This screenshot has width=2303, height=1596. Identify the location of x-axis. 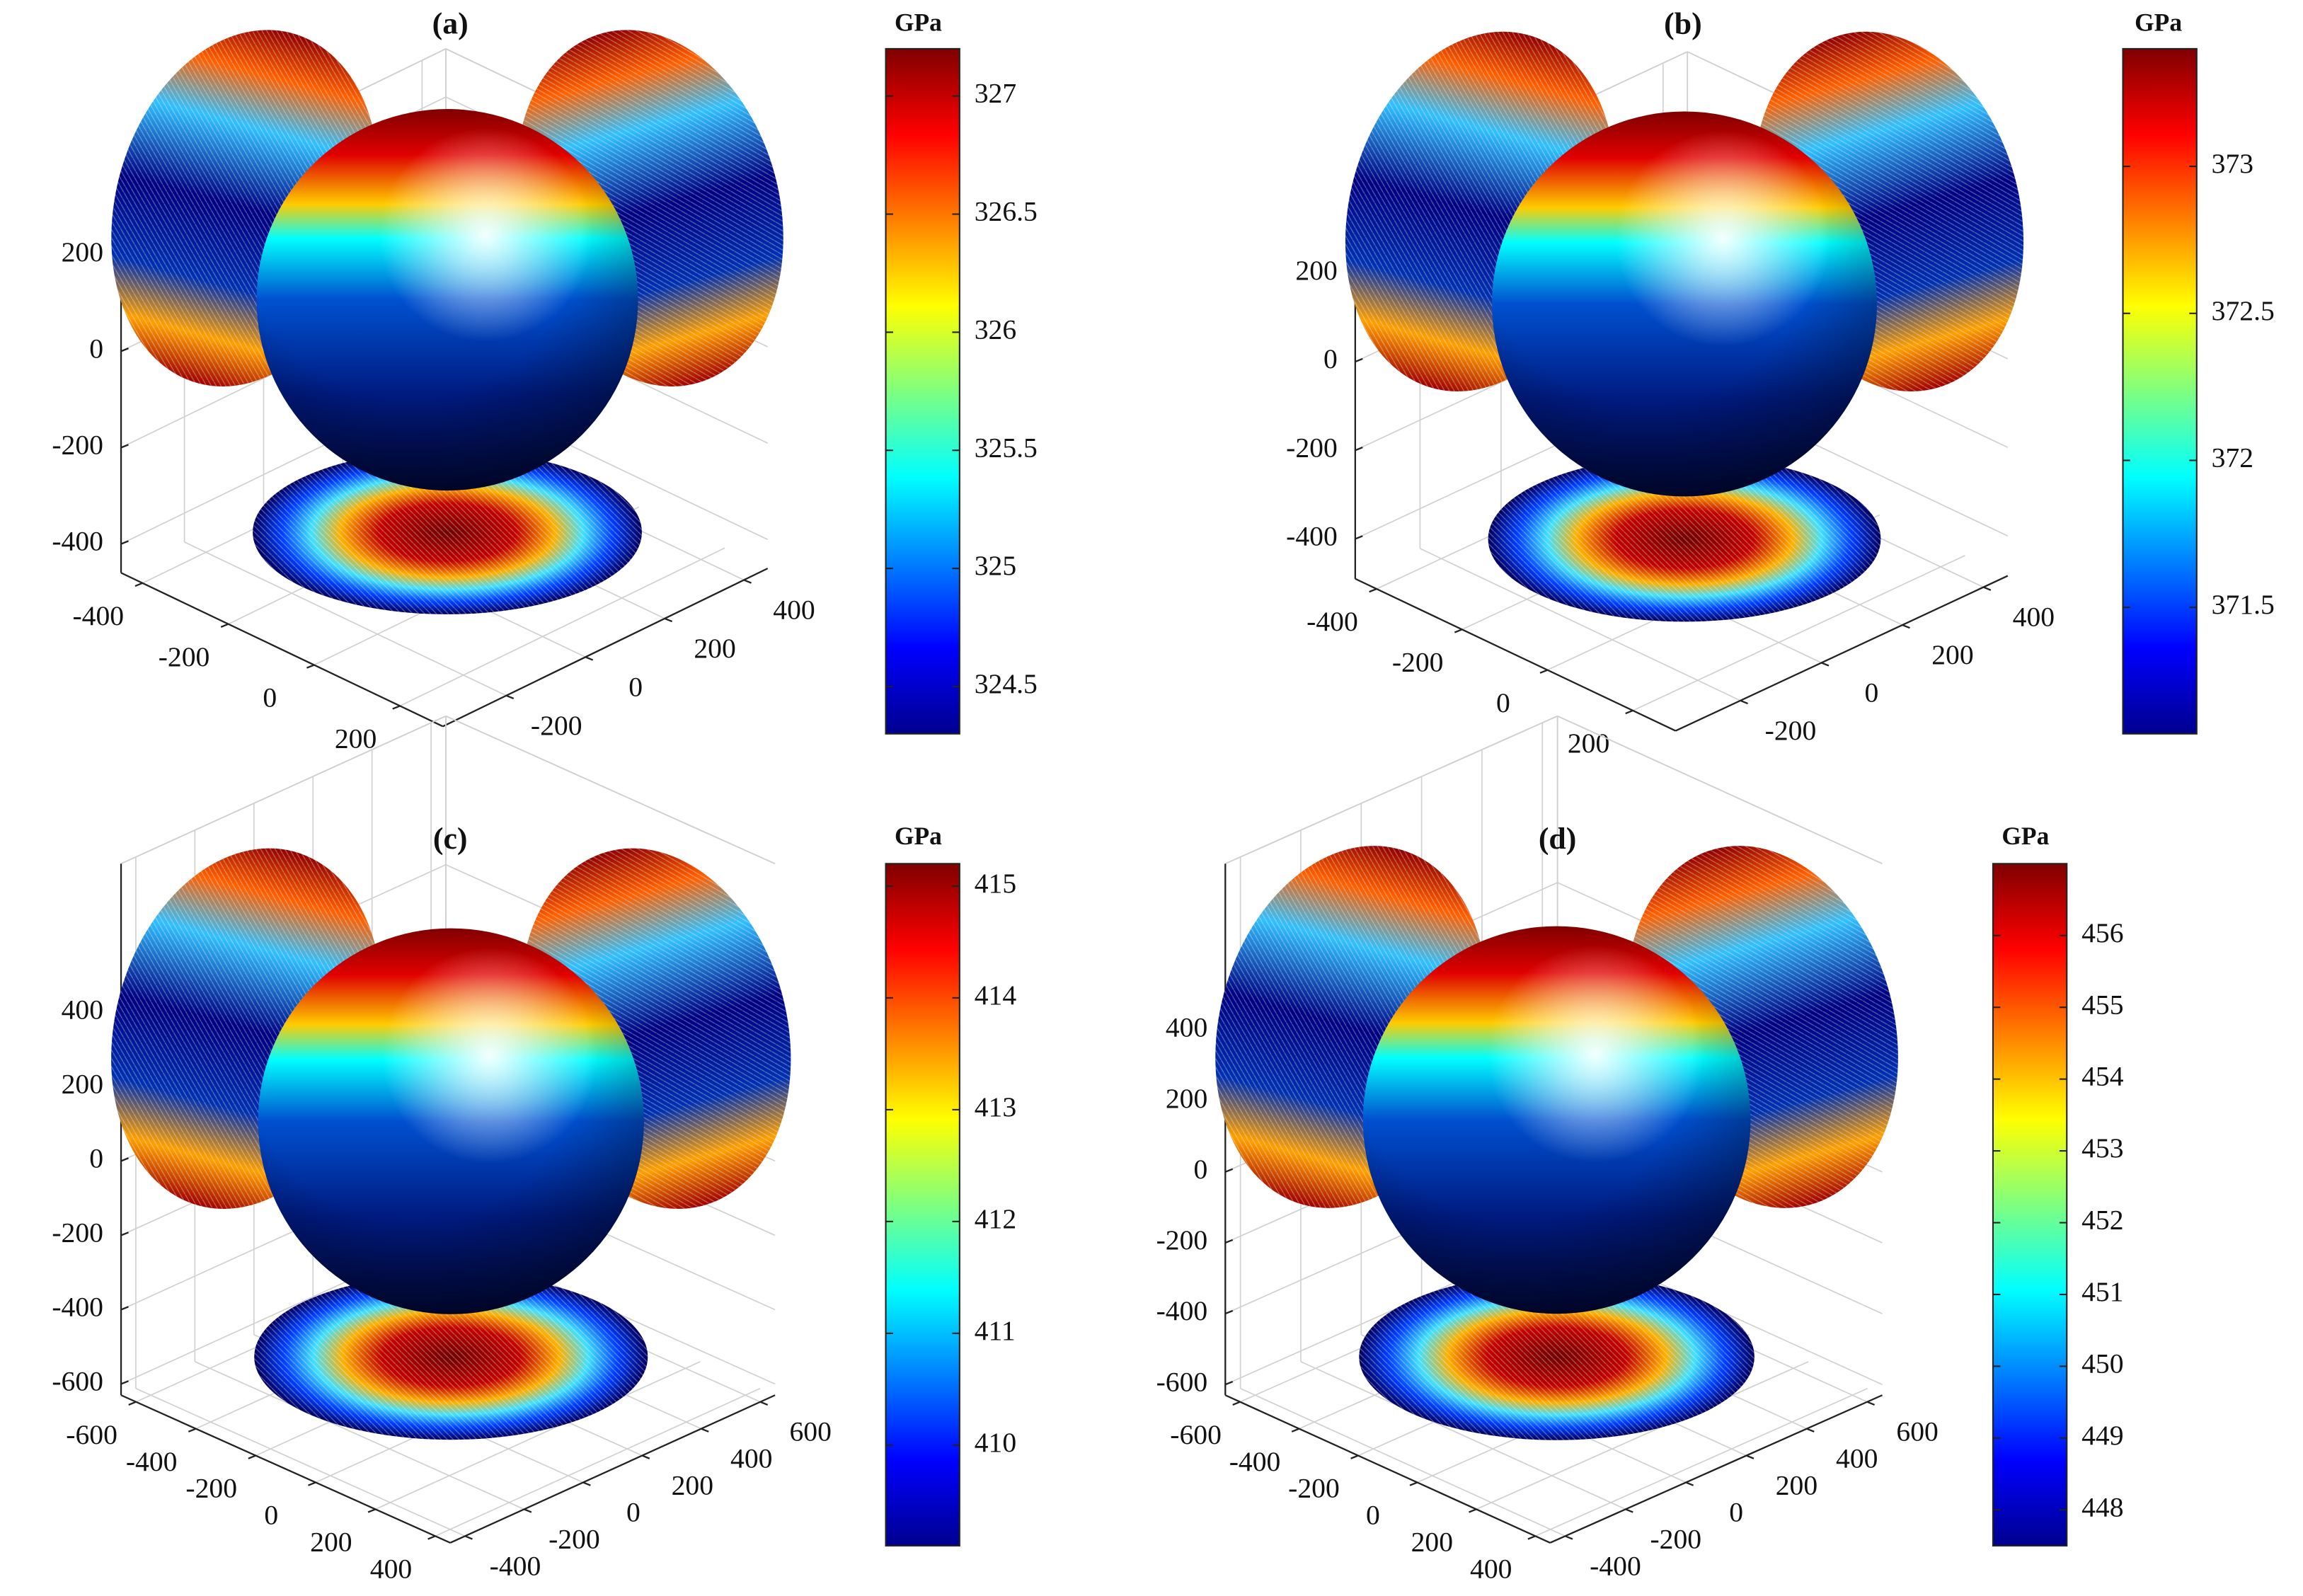
(285, 1469).